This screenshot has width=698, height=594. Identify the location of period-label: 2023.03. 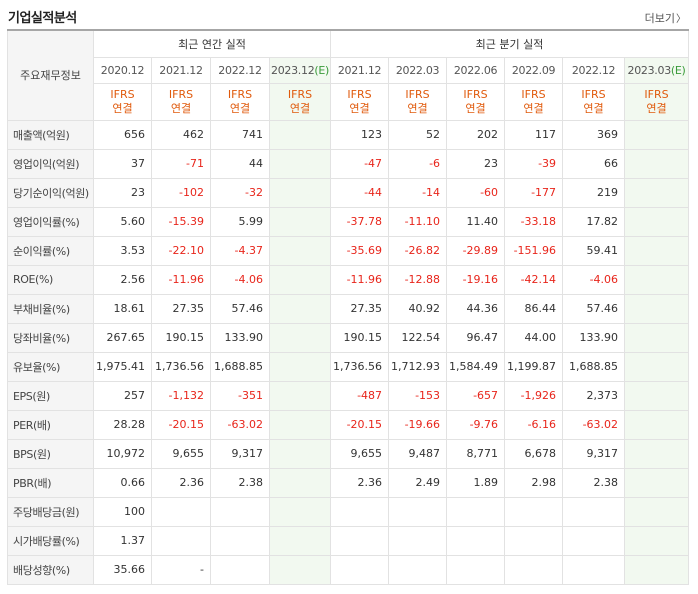
(649, 70).